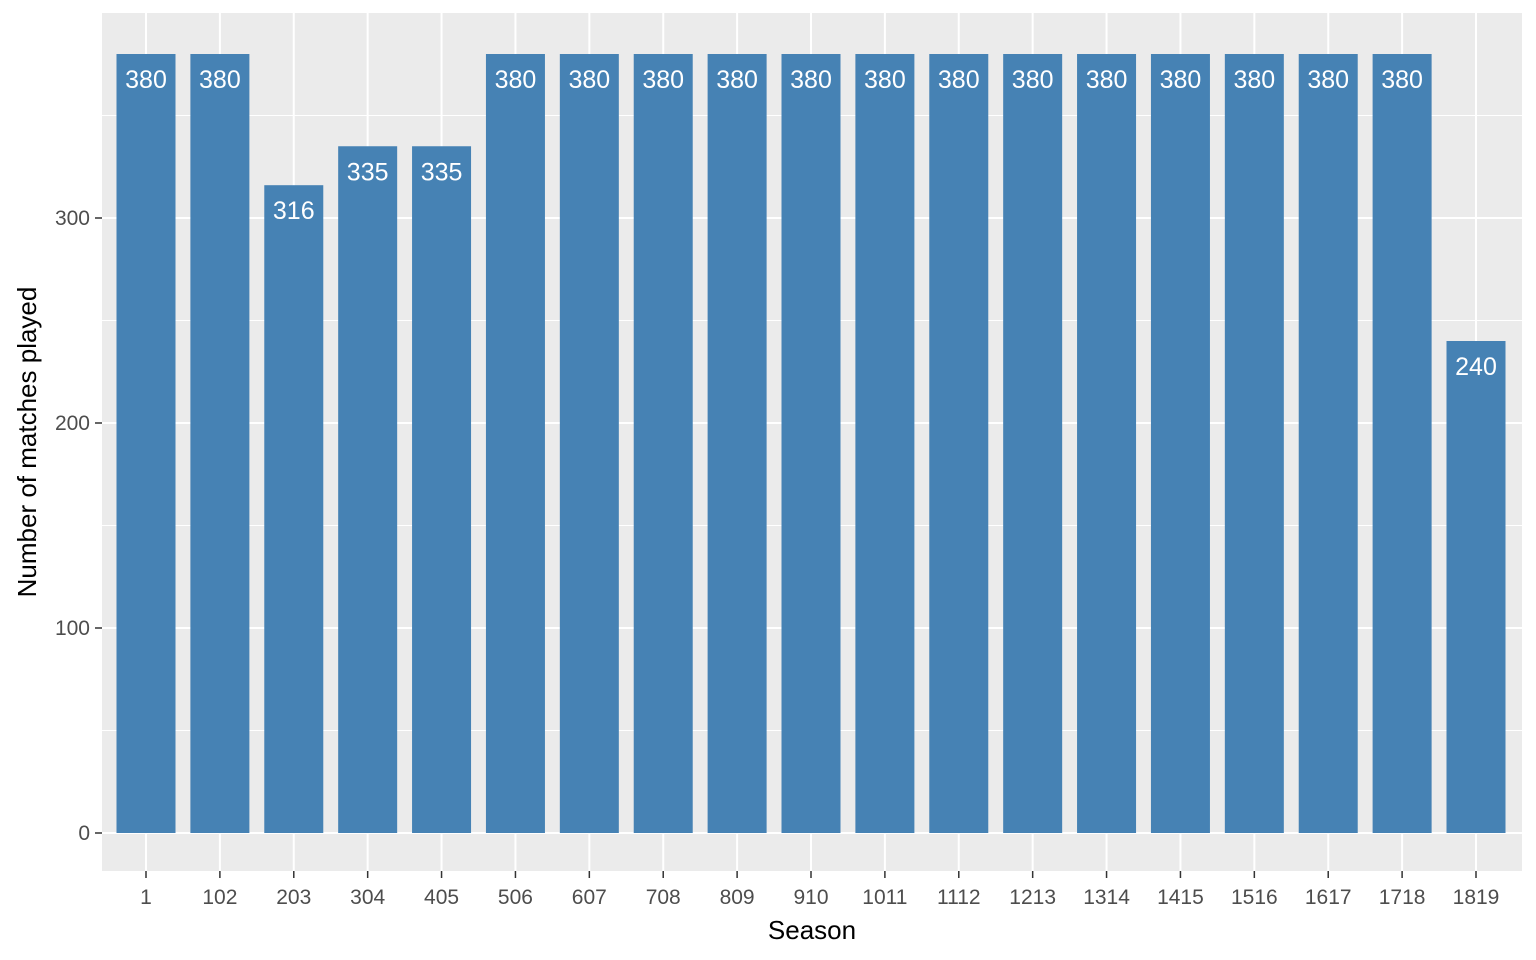 Image resolution: width=1536 pixels, height=960 pixels. What do you see at coordinates (293, 897) in the screenshot?
I see `x-tick-label: 203` at bounding box center [293, 897].